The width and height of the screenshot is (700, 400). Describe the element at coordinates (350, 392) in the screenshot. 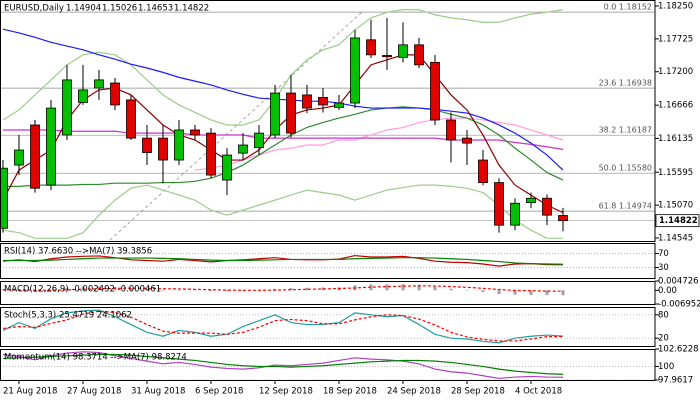

I see `x-tick-label: 18 Sep 2018` at that location.